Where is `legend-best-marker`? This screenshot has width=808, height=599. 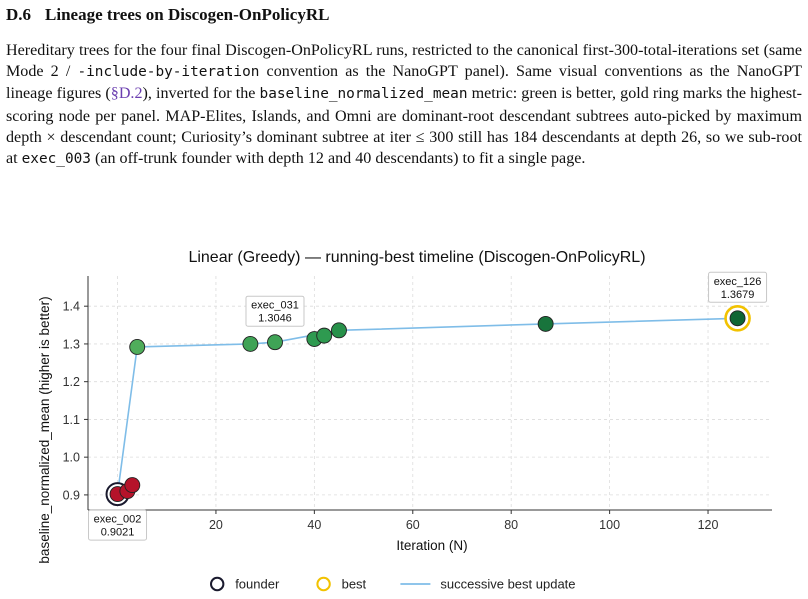
legend-best-marker is located at coordinates (323, 584).